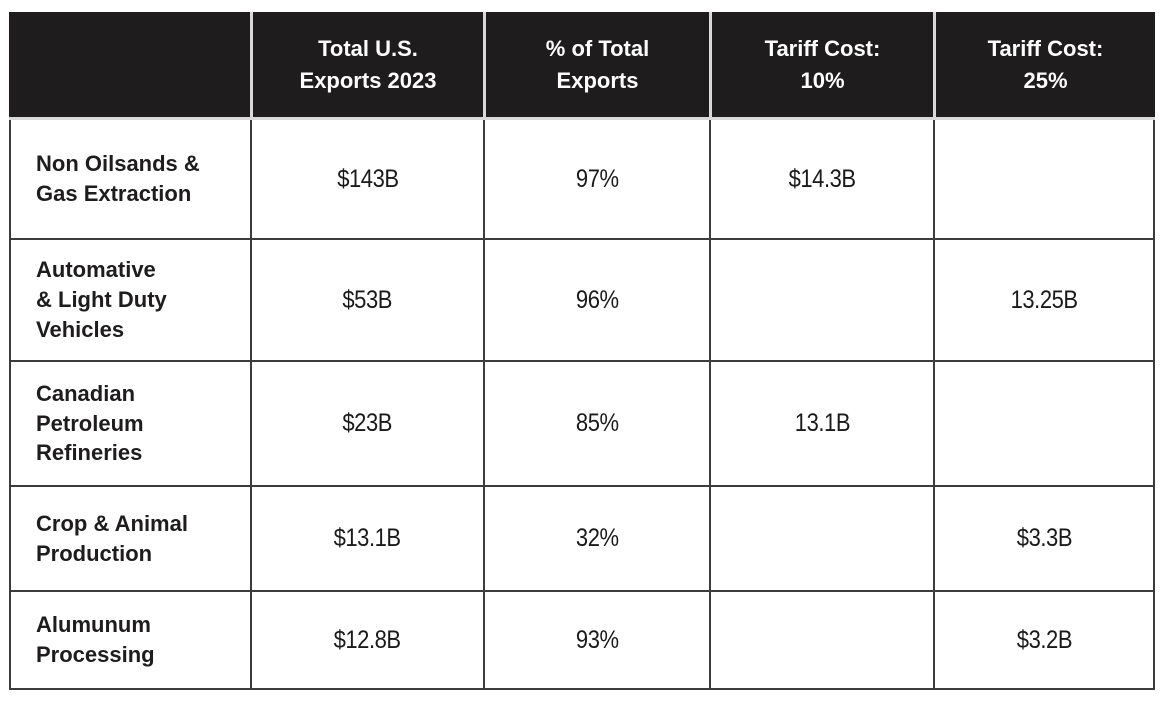 This screenshot has width=1163, height=702. Describe the element at coordinates (1044, 537) in the screenshot. I see `cell-tariff-25: $3.3B` at that location.